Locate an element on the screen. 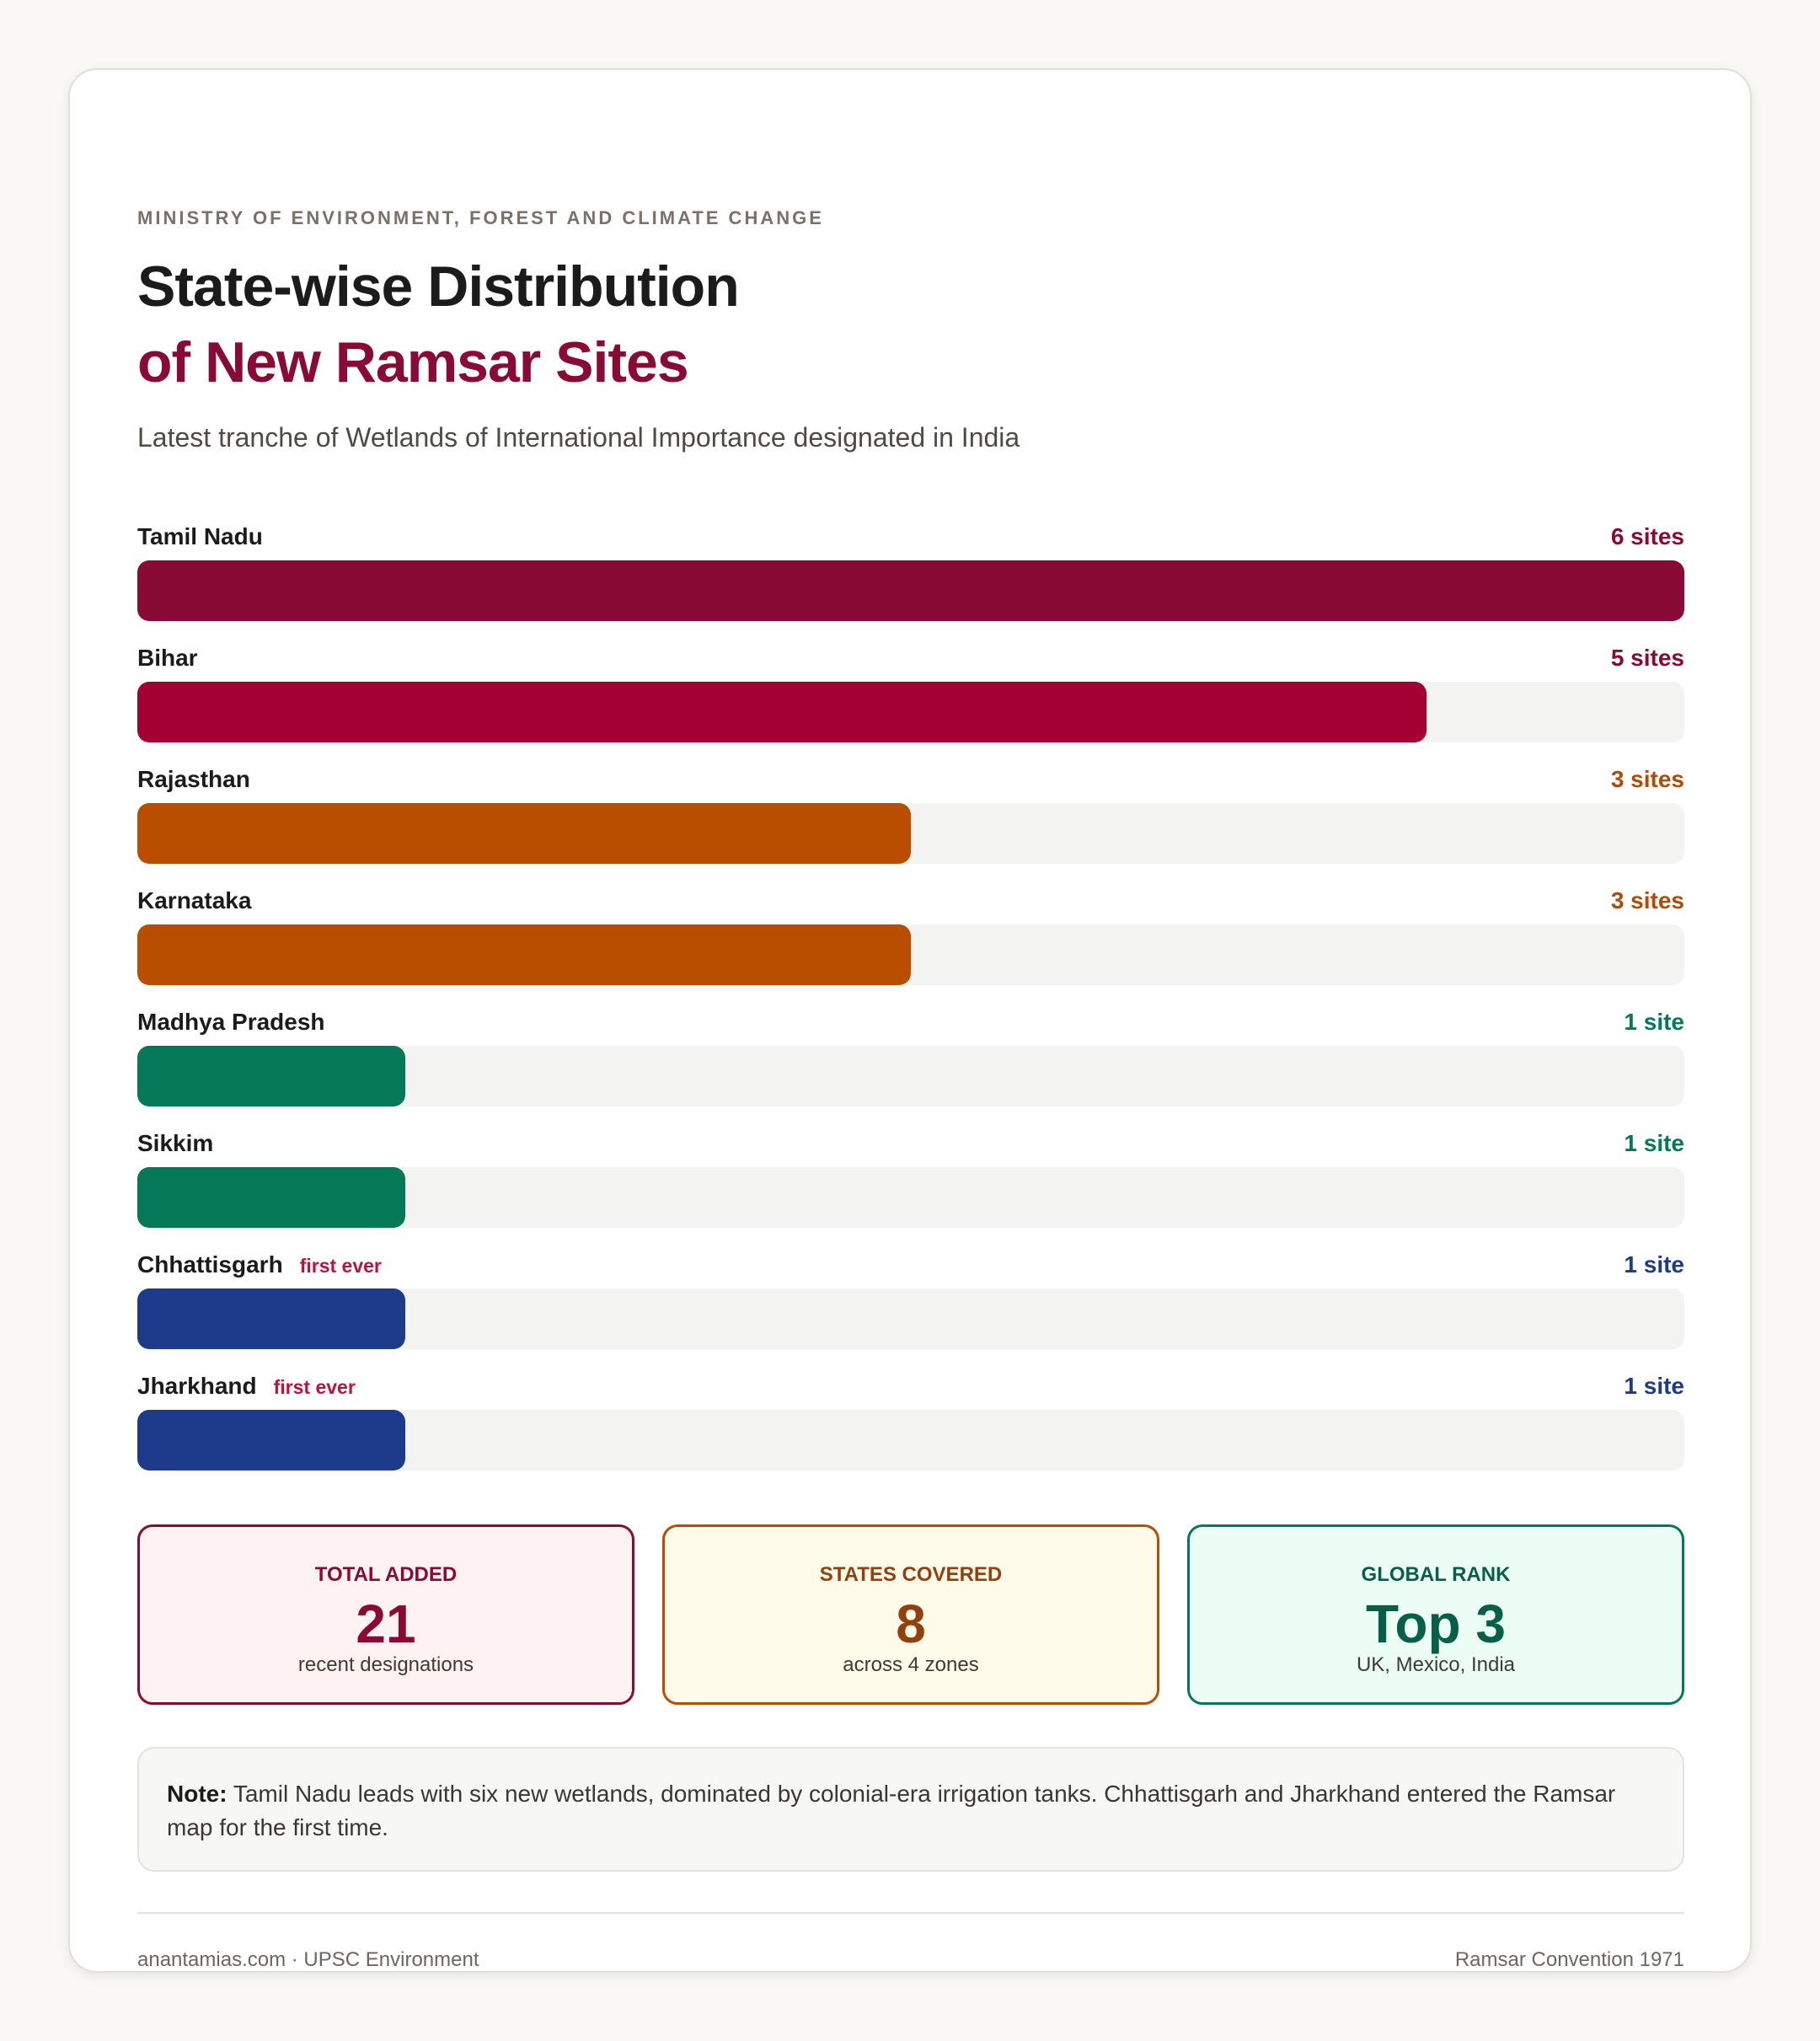 This screenshot has height=2041, width=1820. stat-card-global-rank: GLOBAL RANK Top 3 UK, Mexico, India is located at coordinates (1435, 1615).